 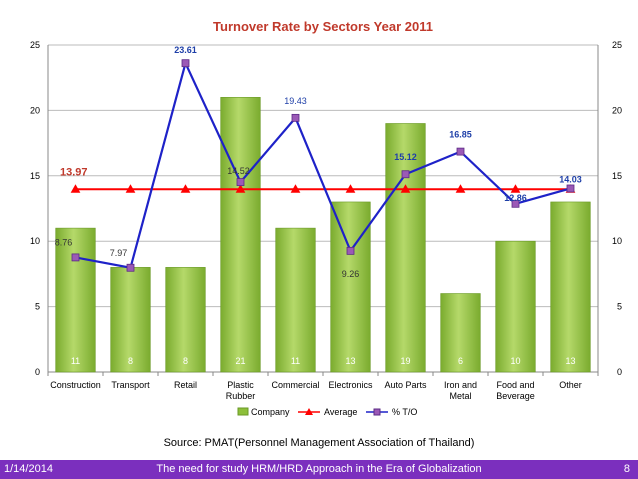 I want to click on x-tick-label: Transport, so click(x=130, y=385).